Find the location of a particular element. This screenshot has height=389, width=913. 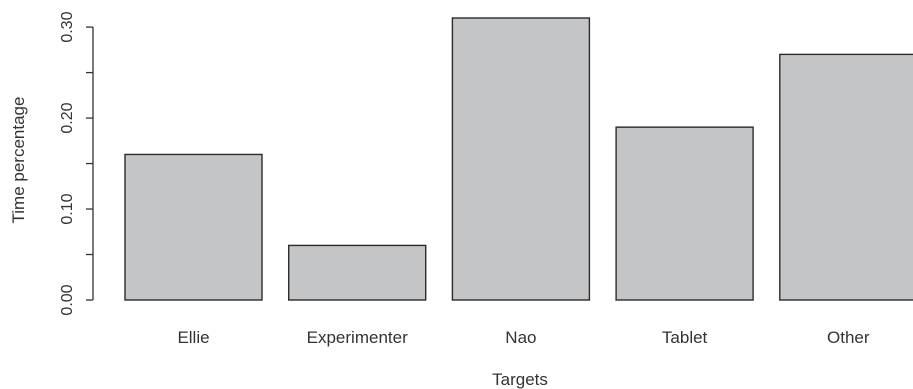

x-axis-title: Targets is located at coordinates (520, 379).